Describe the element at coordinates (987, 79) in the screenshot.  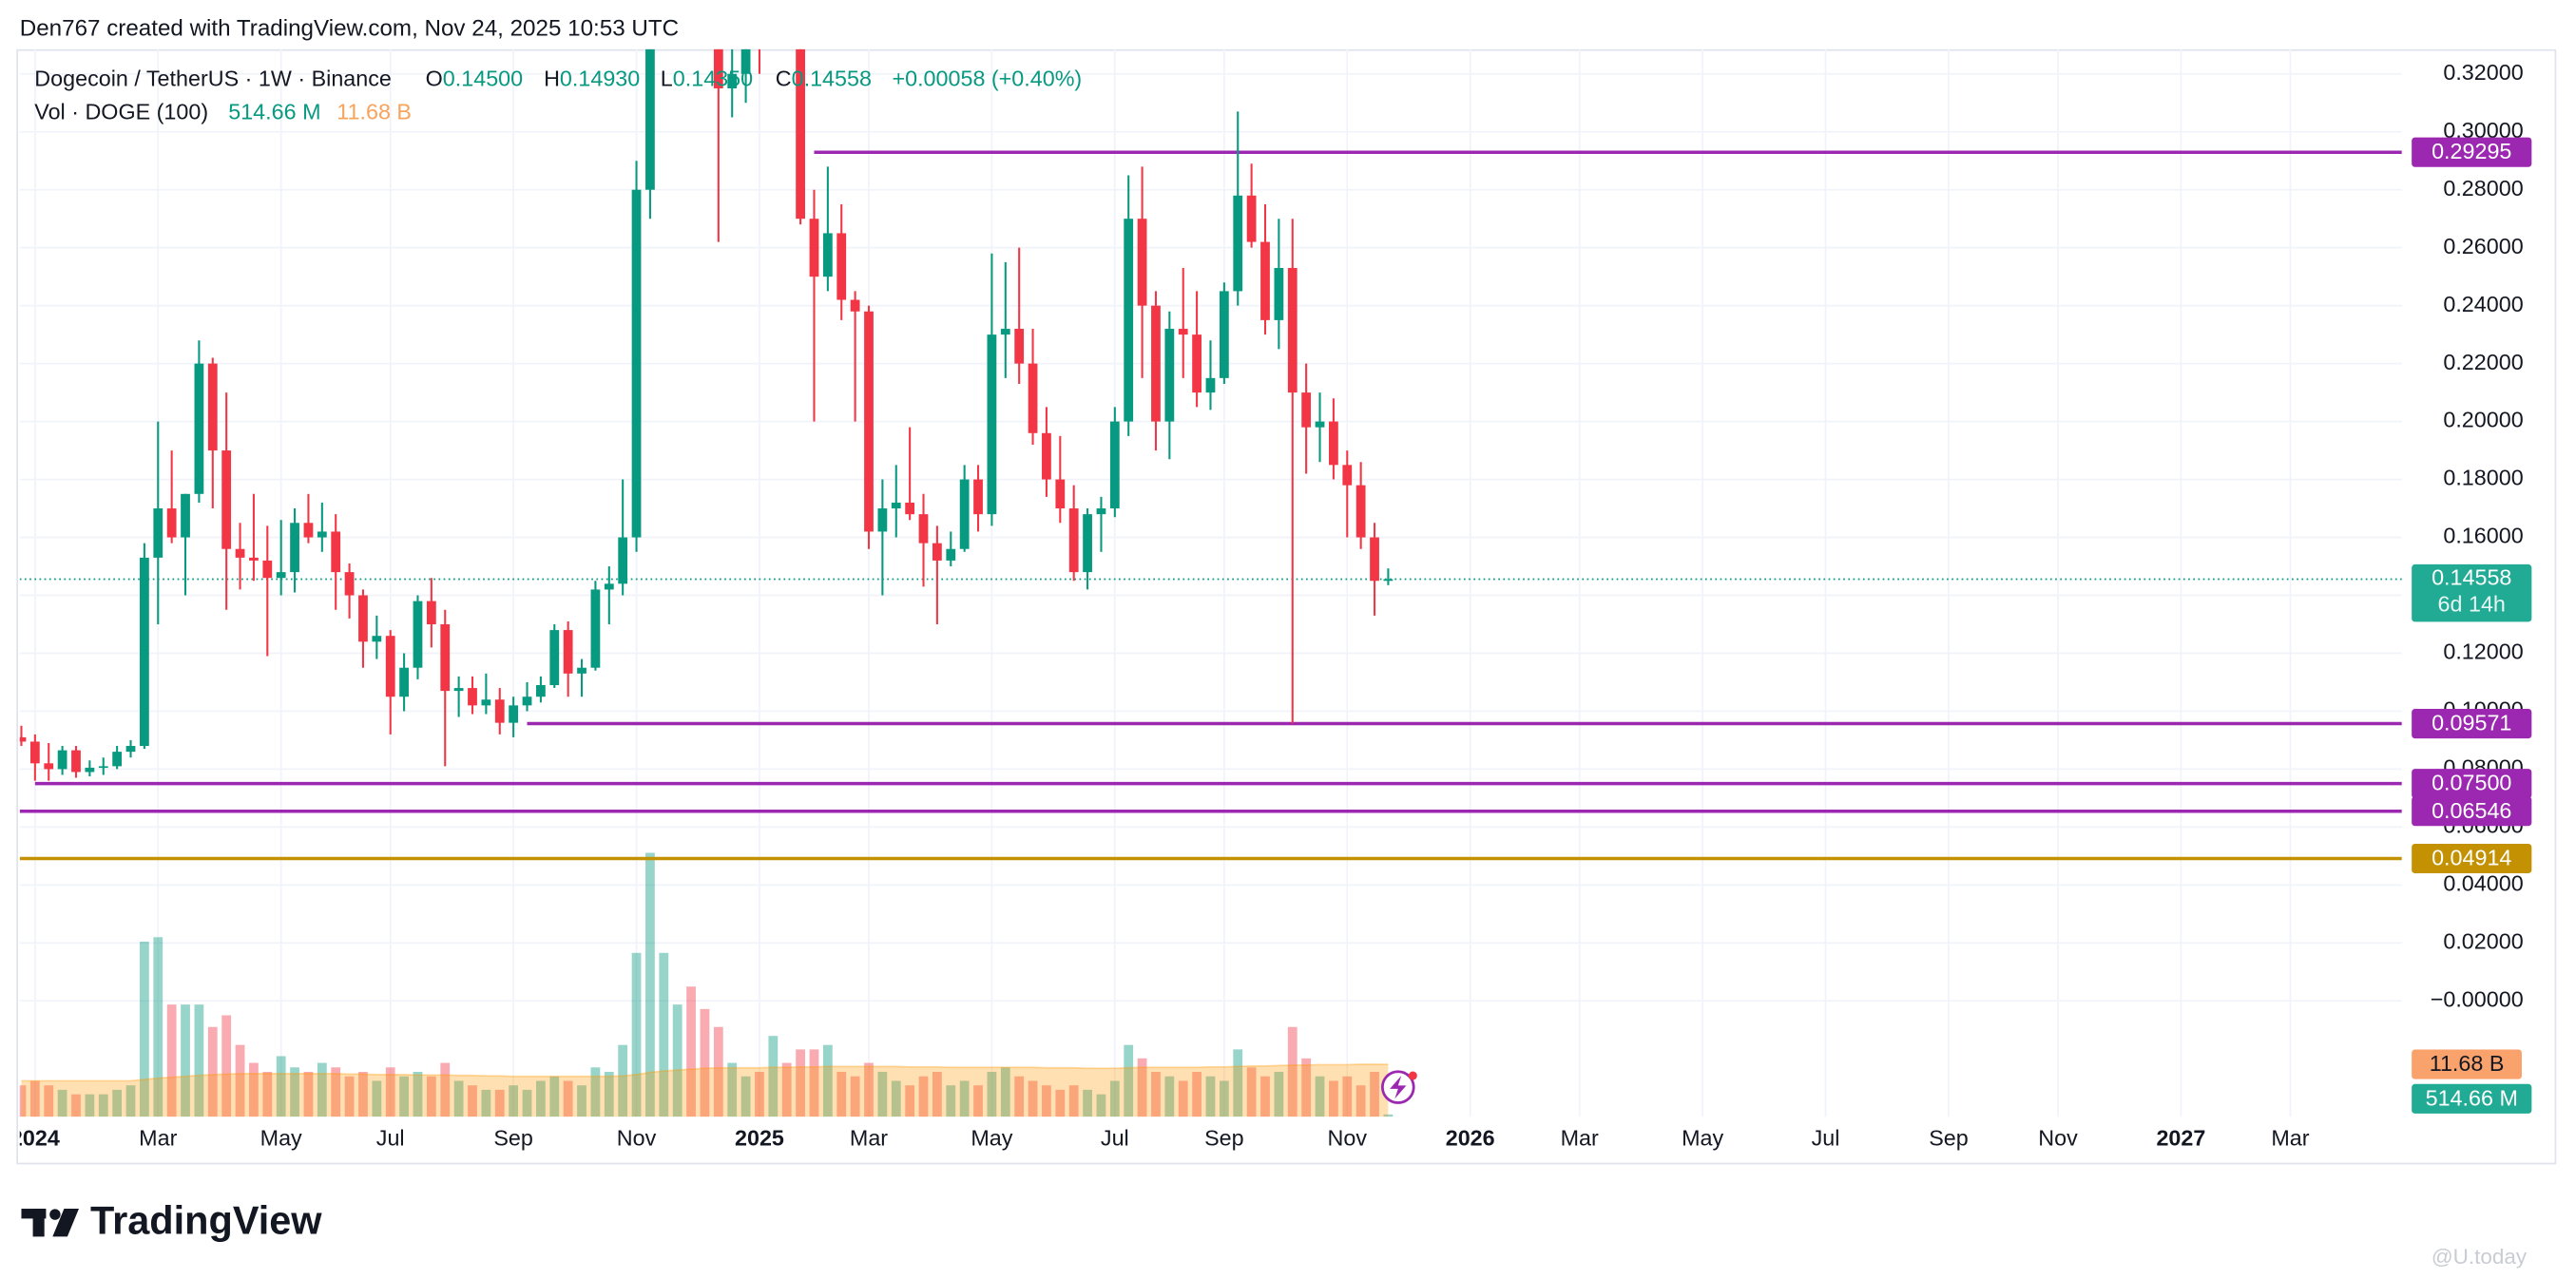
I see `legend-change: +0.00058 (+0.40%)` at that location.